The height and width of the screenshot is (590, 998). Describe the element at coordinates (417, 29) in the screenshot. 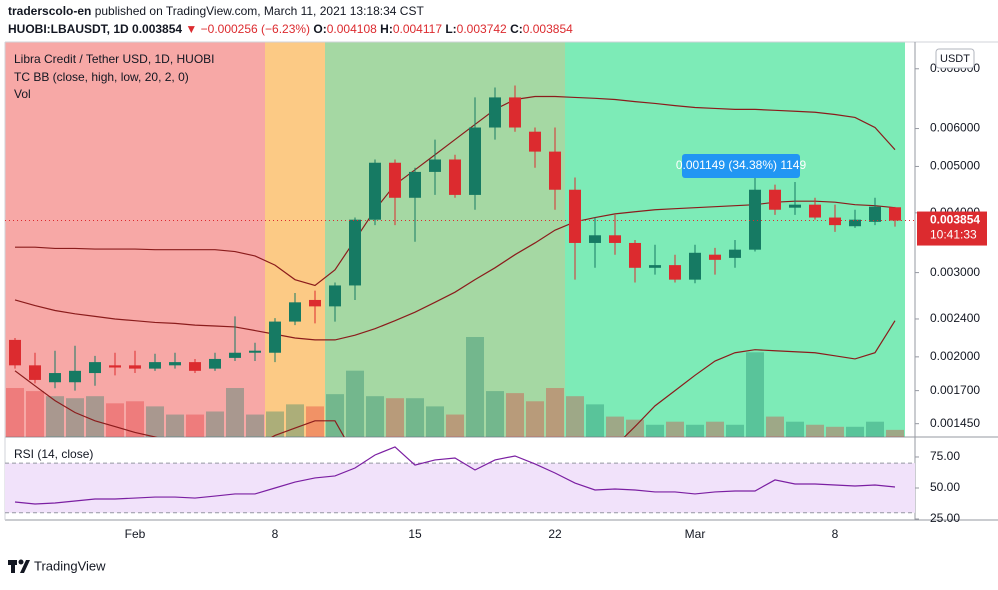

I see `h-value: 0.004117` at that location.